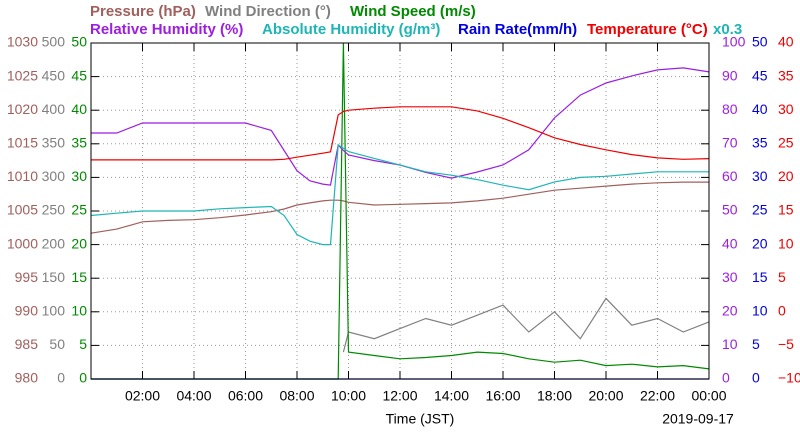 This screenshot has height=434, width=800. I want to click on y-tick-label: 1025, so click(22, 75).